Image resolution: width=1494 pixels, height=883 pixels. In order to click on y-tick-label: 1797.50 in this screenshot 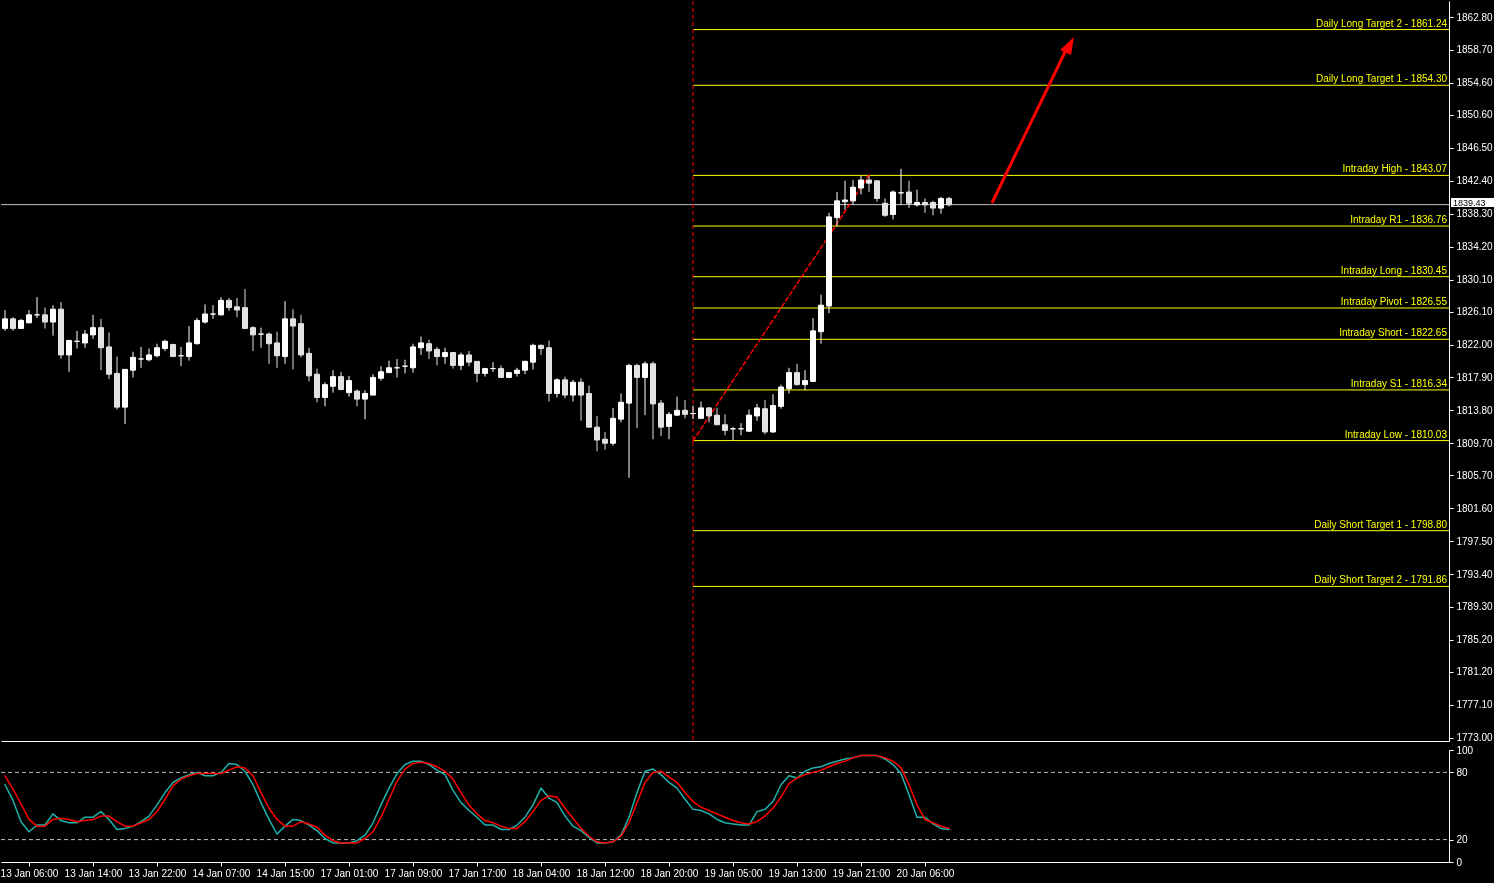, I will do `click(1475, 541)`.